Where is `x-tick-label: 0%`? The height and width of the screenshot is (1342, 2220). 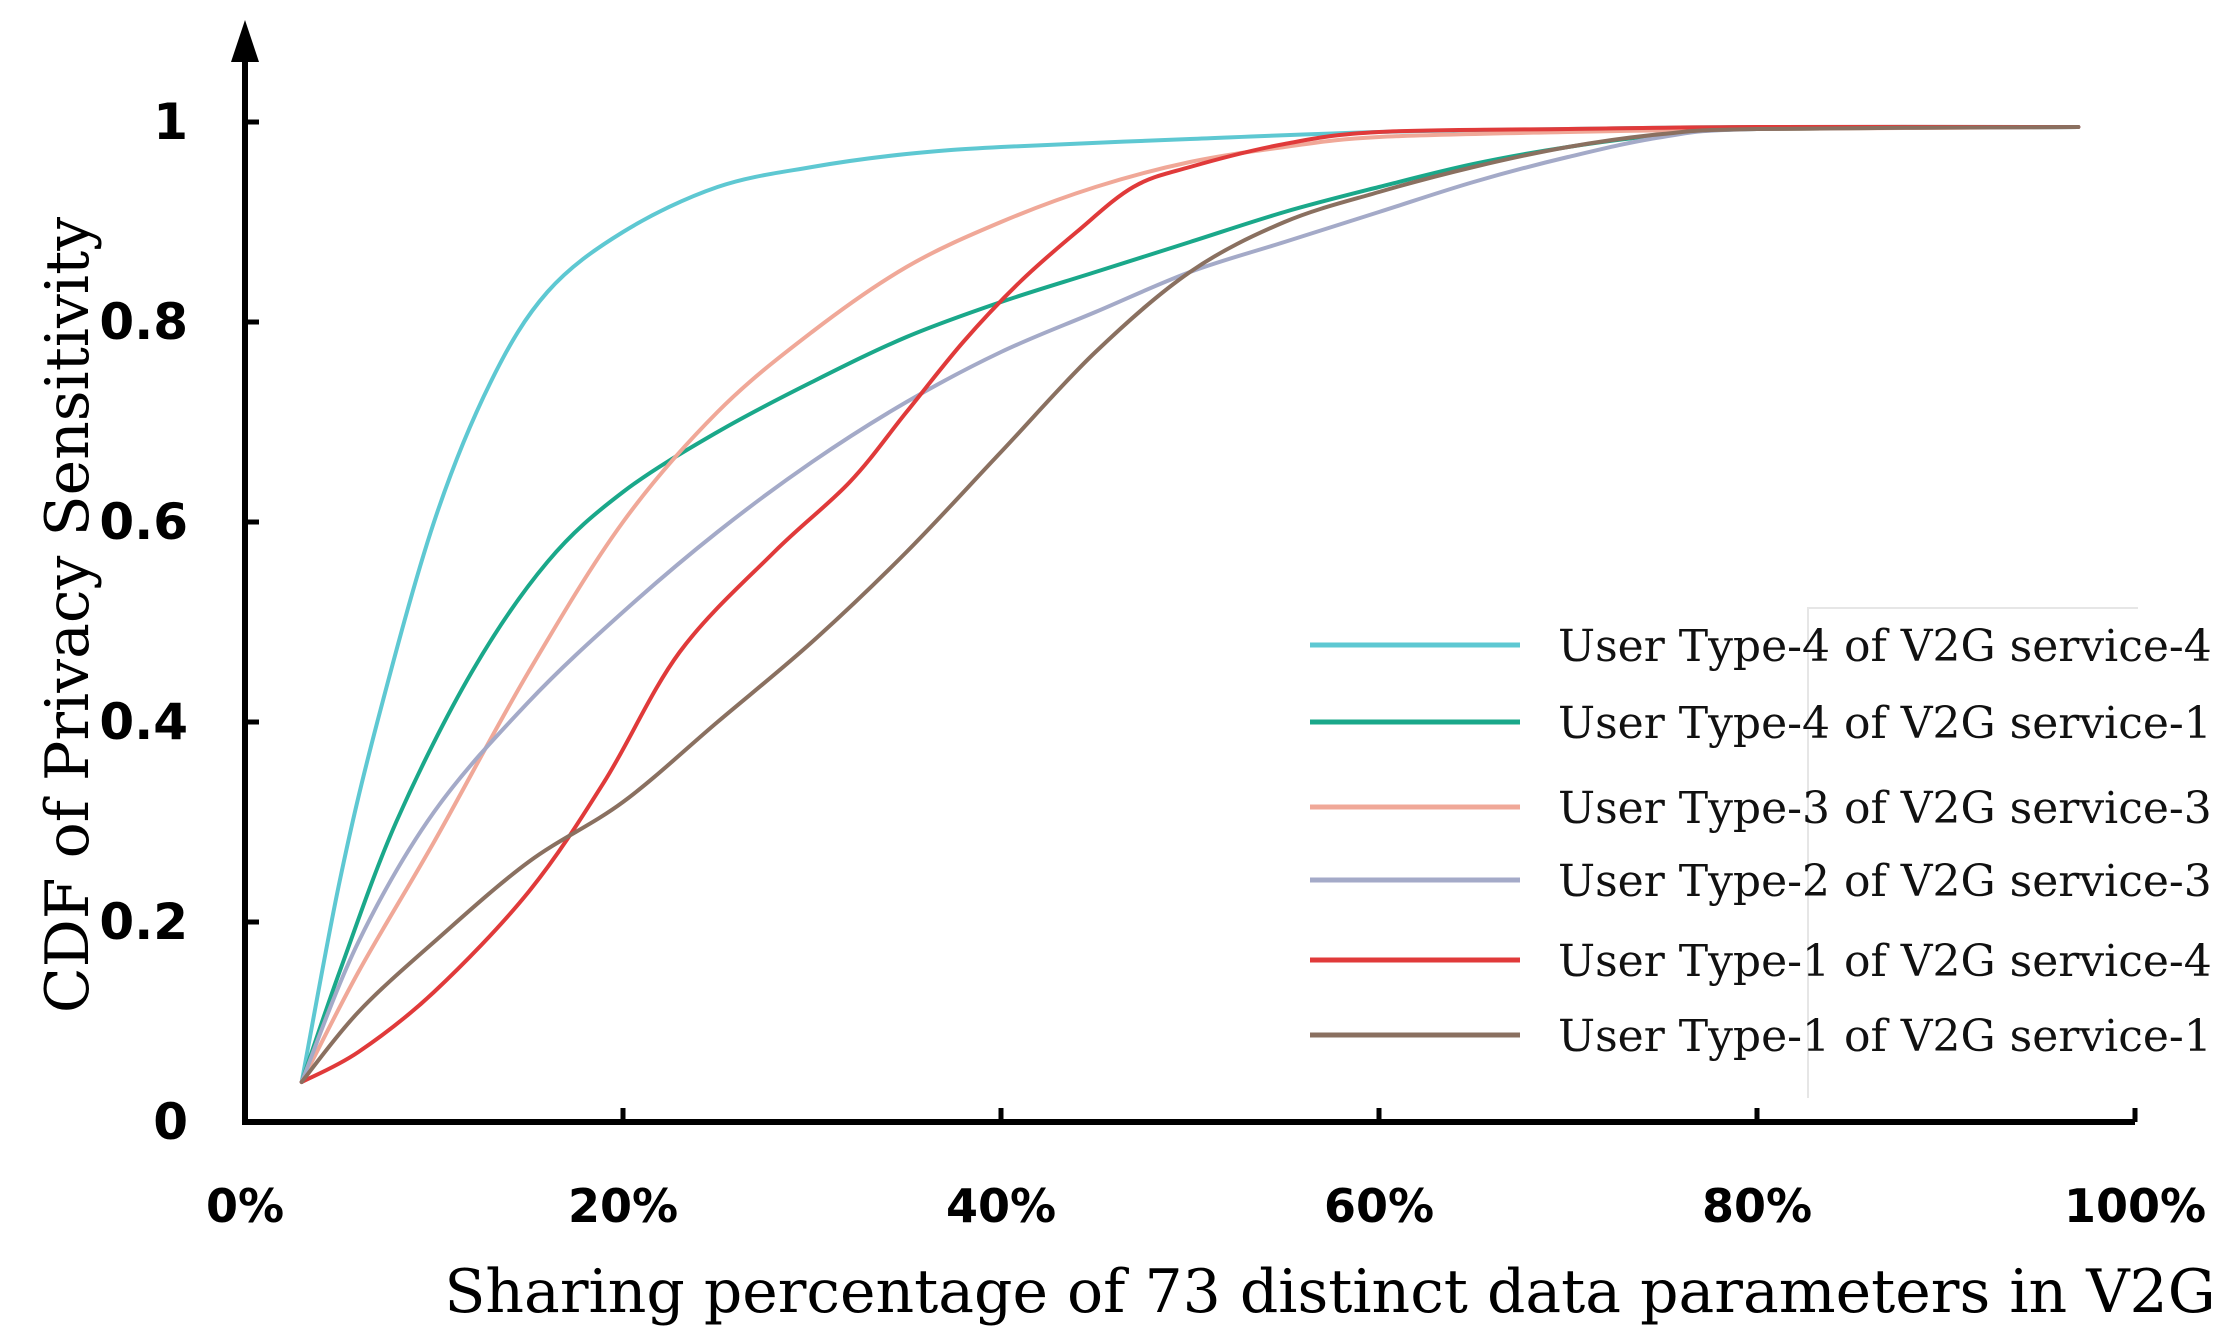 x-tick-label: 0% is located at coordinates (245, 1206).